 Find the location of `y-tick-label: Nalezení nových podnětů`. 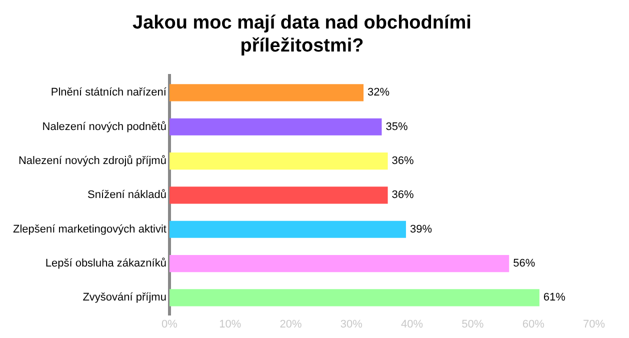

y-tick-label: Nalezení nových podnětů is located at coordinates (104, 126).